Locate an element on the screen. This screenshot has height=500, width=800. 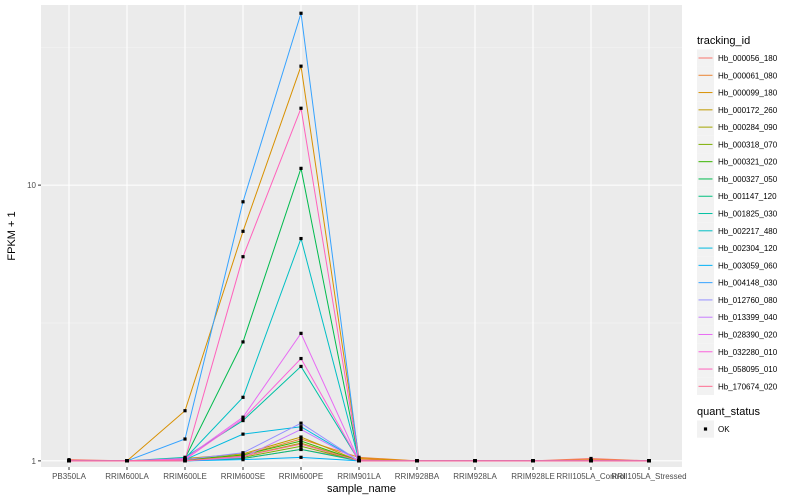
legend-label: Hb_002304_120 is located at coordinates (748, 248).